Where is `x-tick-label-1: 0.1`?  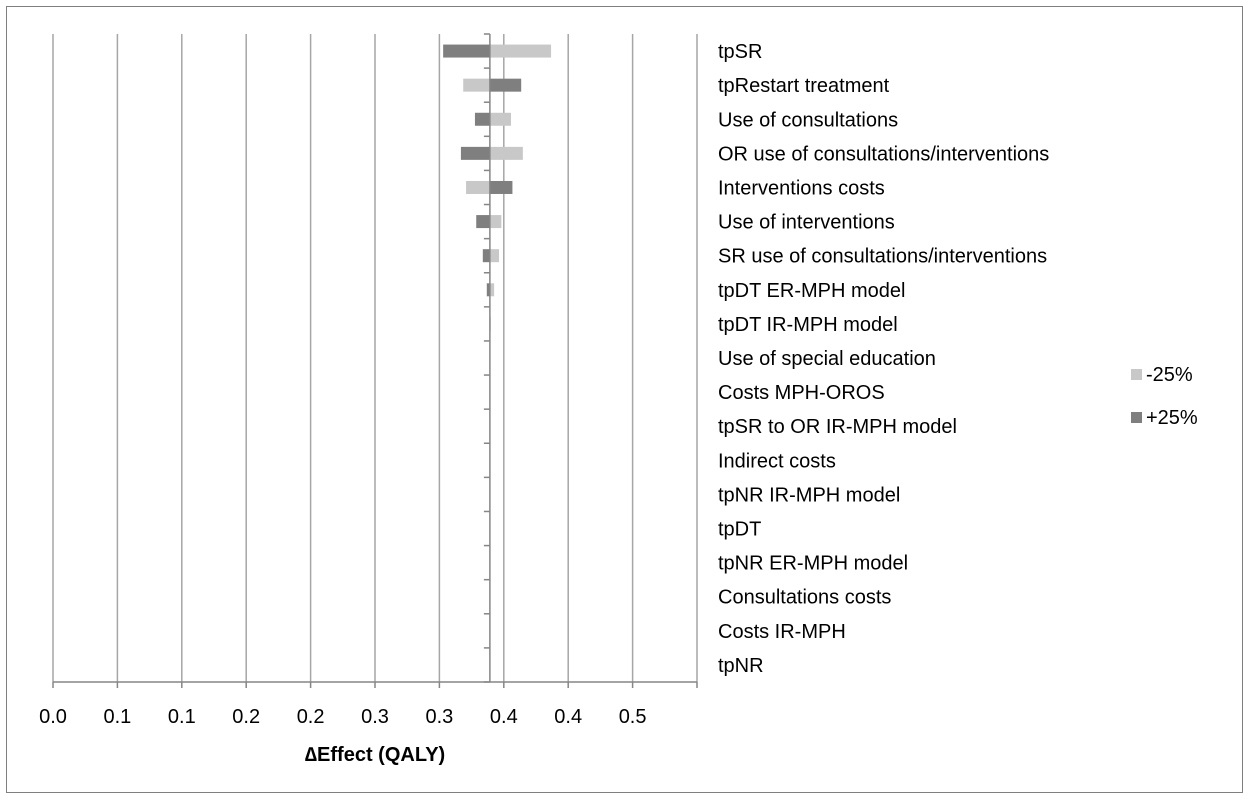
x-tick-label-1: 0.1 is located at coordinates (117, 717).